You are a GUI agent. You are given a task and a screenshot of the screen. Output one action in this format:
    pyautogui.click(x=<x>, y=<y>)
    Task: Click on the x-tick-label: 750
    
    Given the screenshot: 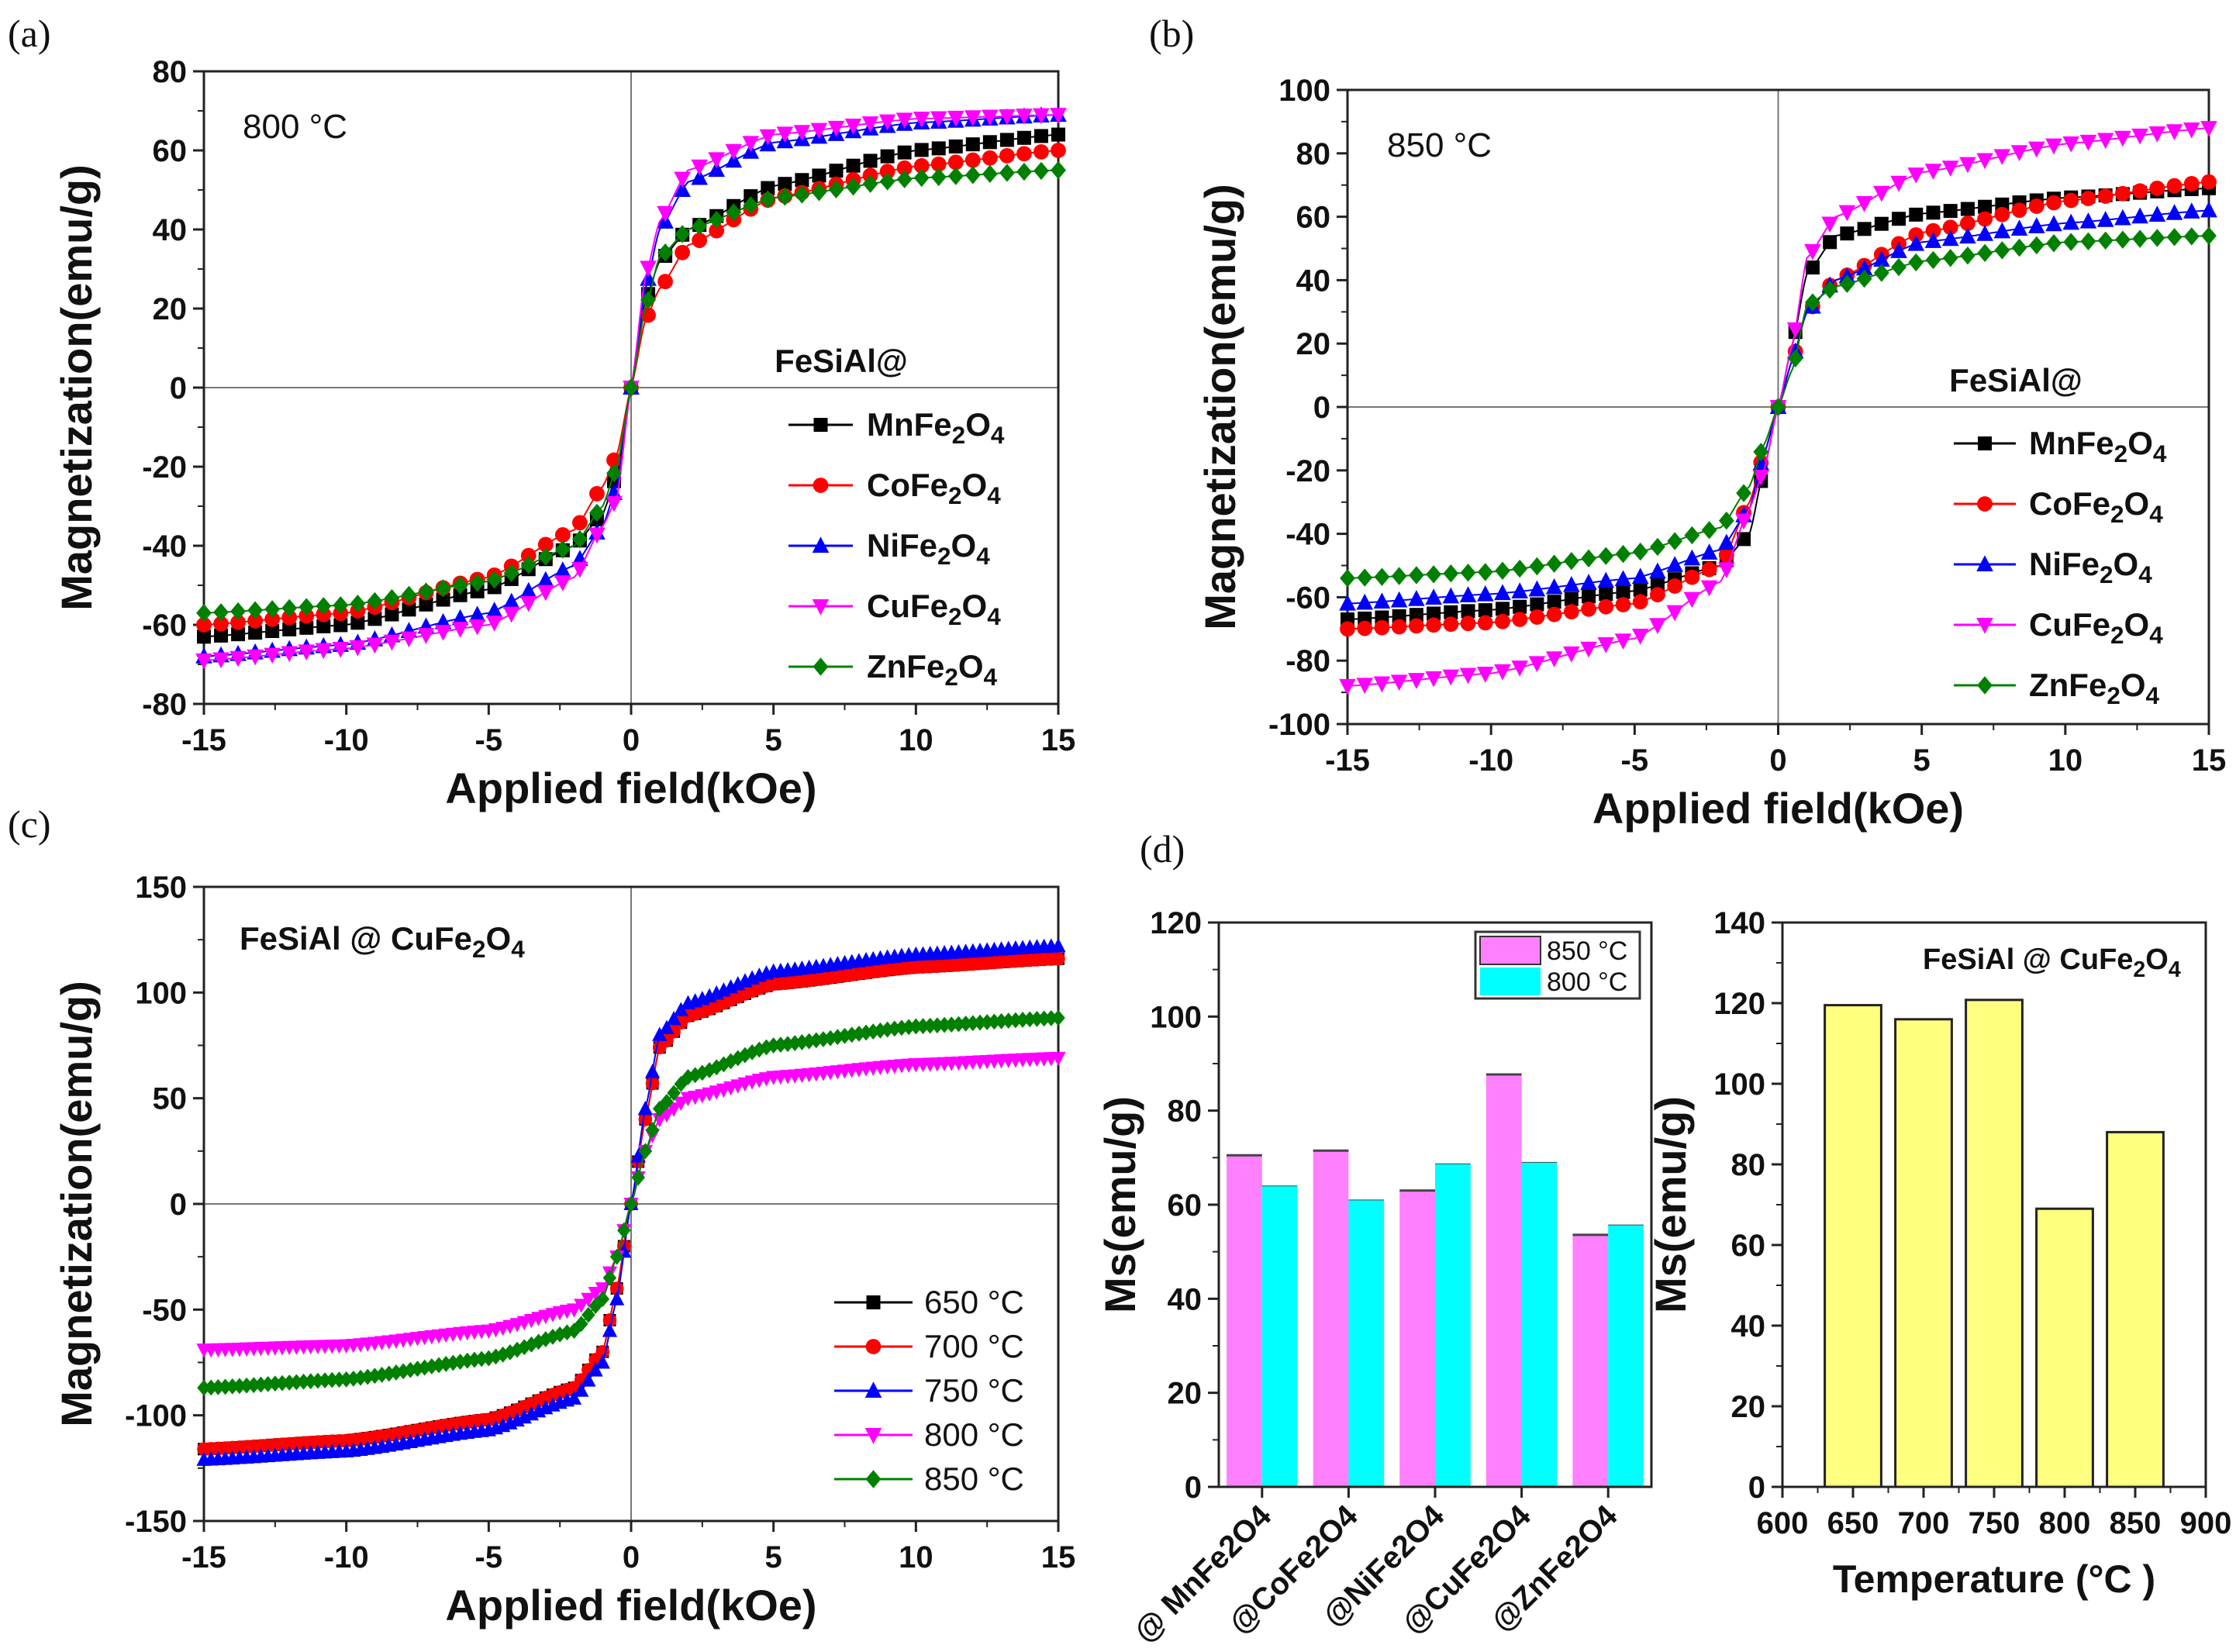 What is the action you would take?
    pyautogui.click(x=1994, y=1523)
    